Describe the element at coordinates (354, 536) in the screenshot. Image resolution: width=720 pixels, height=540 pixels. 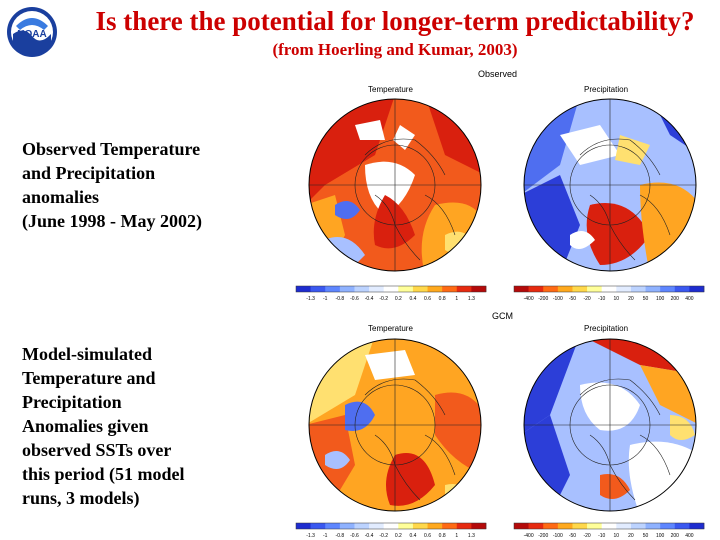
I see `colorbar-tick-label: -0.6` at that location.